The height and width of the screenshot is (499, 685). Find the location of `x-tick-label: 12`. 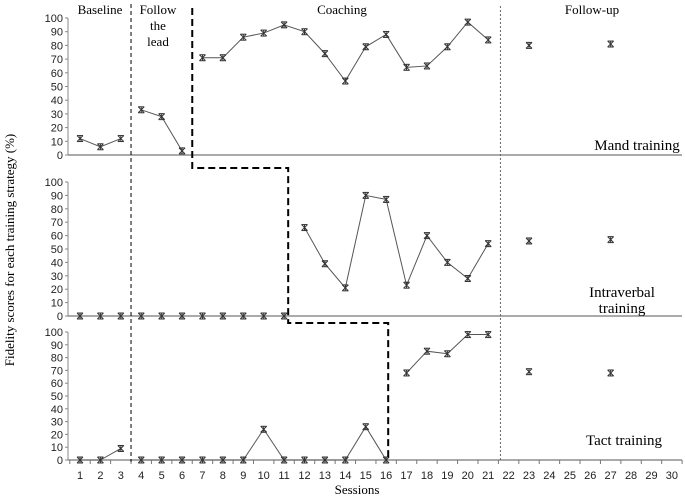

x-tick-label: 12 is located at coordinates (304, 476).